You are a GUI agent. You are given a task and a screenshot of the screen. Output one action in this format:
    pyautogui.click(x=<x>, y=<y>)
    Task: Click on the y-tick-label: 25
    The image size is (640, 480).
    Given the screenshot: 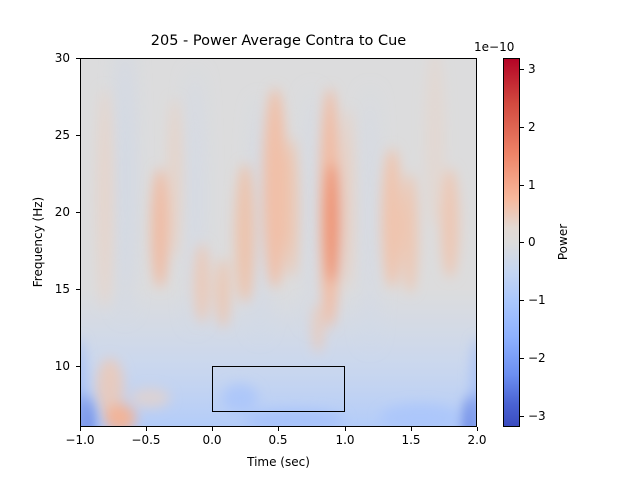 What is the action you would take?
    pyautogui.click(x=62, y=135)
    